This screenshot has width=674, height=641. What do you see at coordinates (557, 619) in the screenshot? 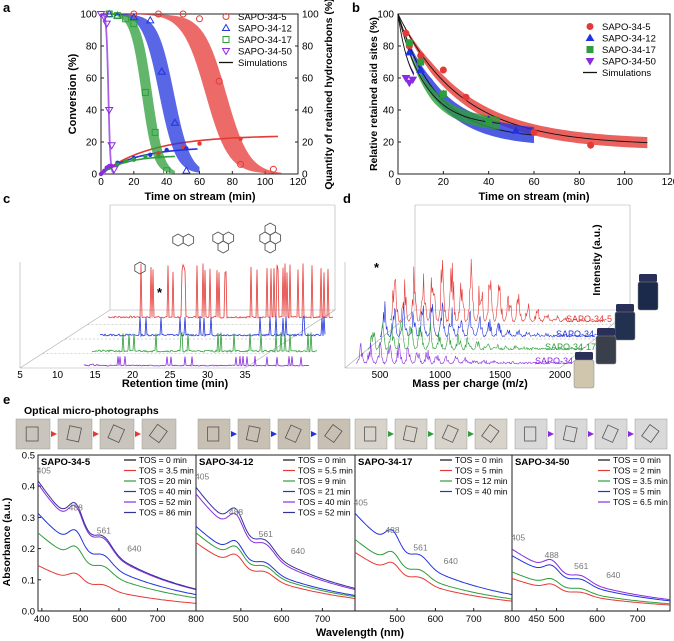
I see `panel-e-xtick-label: 500` at bounding box center [557, 619].